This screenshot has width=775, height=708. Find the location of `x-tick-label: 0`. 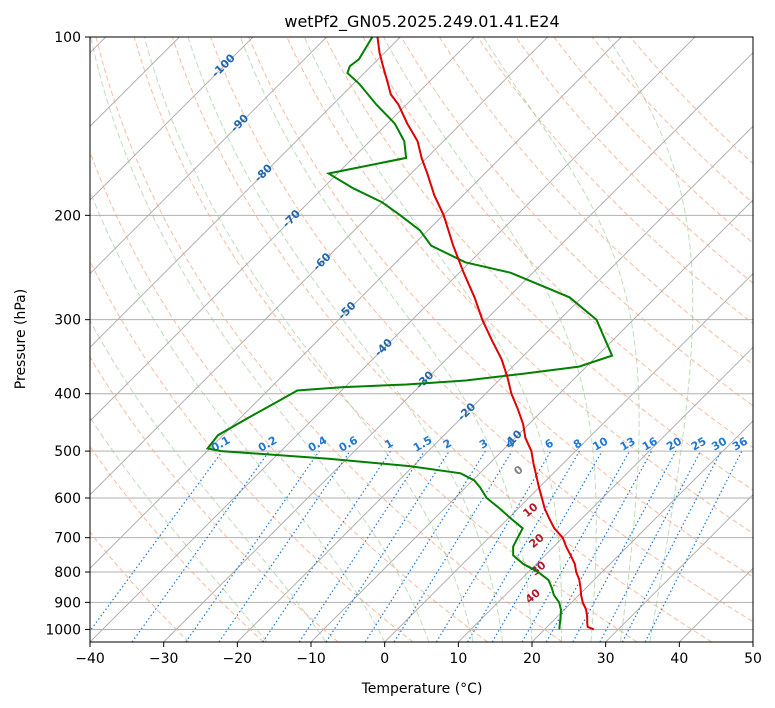

x-tick-label: 0 is located at coordinates (384, 659).